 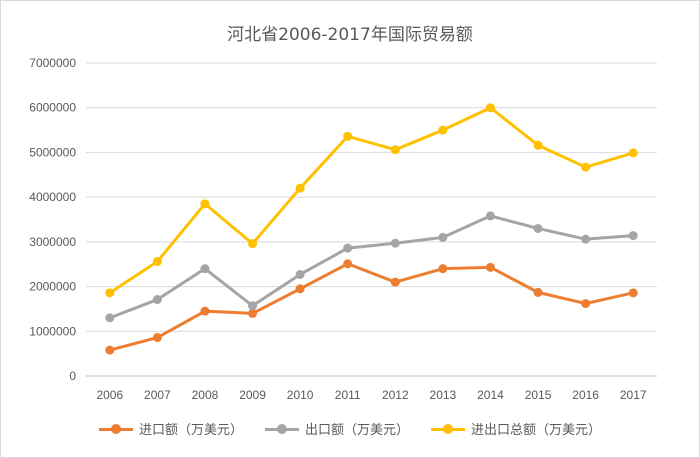 I want to click on legend-label: 进出口总额（万美元）, so click(x=536, y=430).